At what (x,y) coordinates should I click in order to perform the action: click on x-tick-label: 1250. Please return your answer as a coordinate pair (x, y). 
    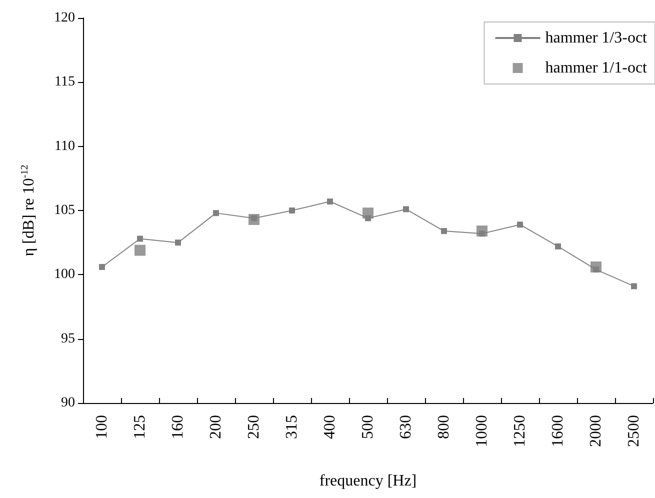
    Looking at the image, I should click on (520, 431).